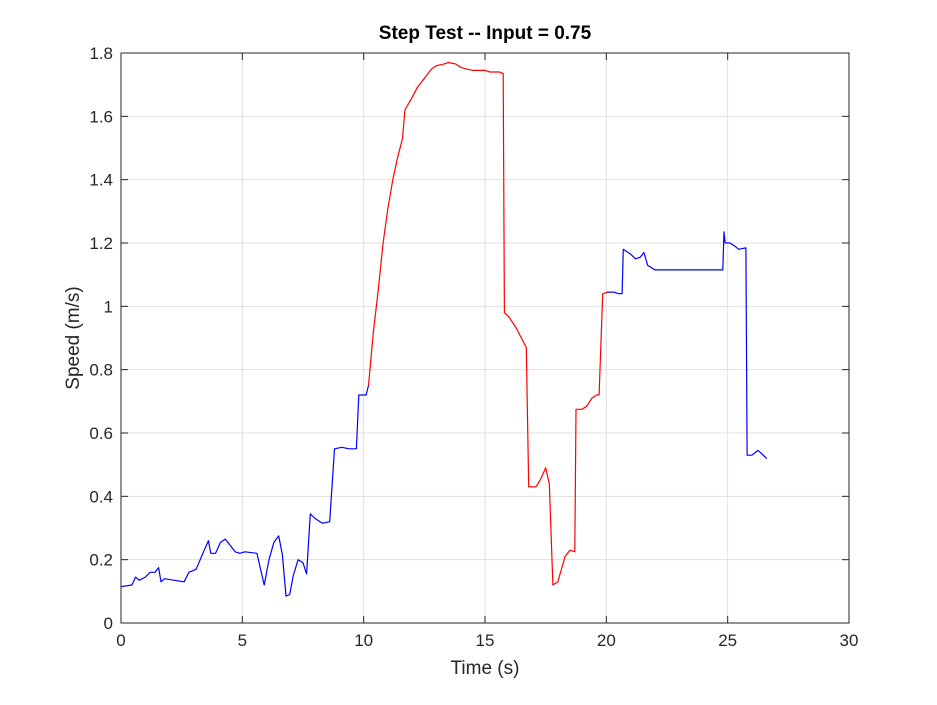  Describe the element at coordinates (108, 306) in the screenshot. I see `y-tick-label: 1` at that location.